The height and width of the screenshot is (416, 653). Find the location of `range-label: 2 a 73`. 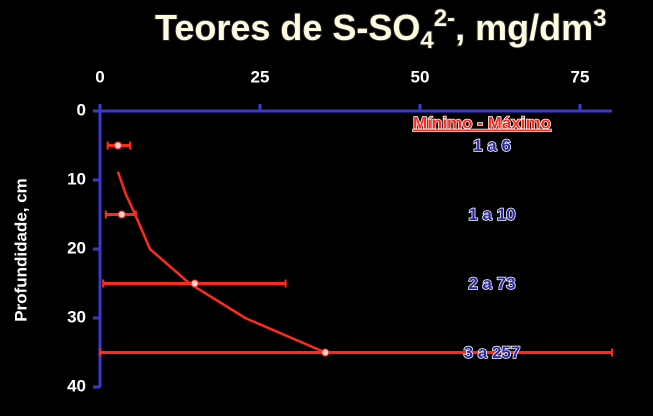

range-label: 2 a 73 is located at coordinates (491, 283).